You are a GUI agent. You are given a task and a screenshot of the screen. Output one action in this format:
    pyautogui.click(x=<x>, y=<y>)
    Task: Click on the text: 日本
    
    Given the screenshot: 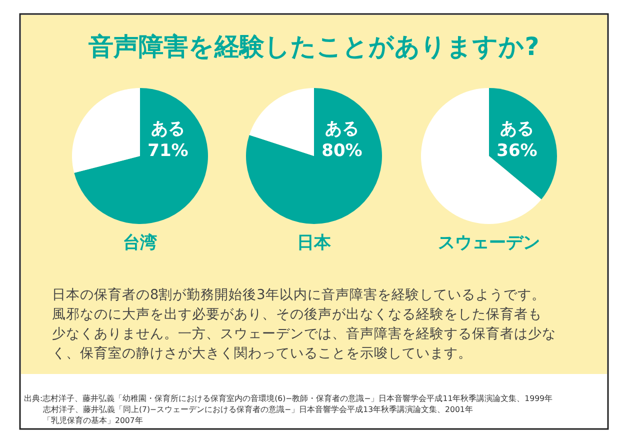 What is the action you would take?
    pyautogui.click(x=314, y=243)
    